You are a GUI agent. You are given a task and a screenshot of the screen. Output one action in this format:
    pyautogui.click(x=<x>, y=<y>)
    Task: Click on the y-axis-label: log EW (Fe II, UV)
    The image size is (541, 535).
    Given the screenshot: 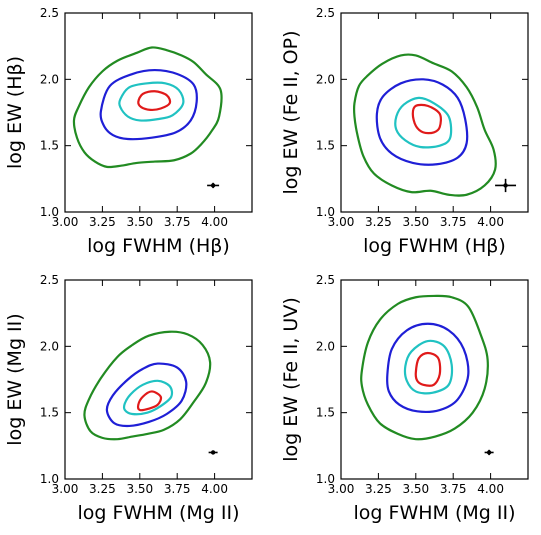 What is the action you would take?
    pyautogui.click(x=291, y=379)
    